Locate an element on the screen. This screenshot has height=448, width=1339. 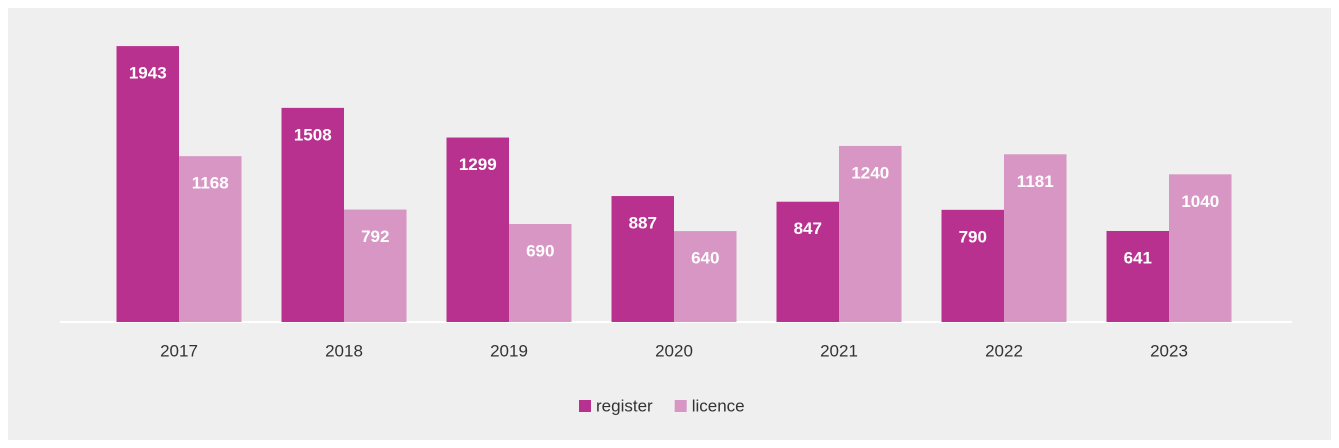
x-tick-label: 2017 is located at coordinates (179, 350).